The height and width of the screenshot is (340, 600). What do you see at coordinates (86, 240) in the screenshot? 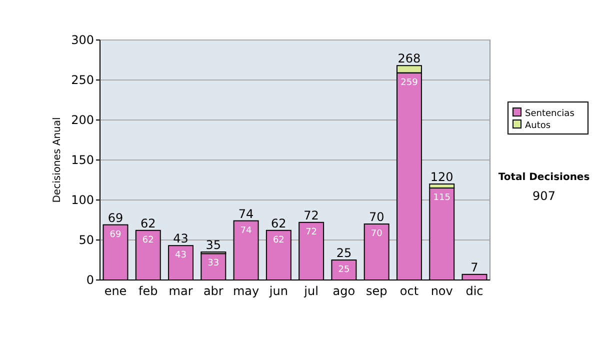
I see `y-tick-label: 50` at bounding box center [86, 240].